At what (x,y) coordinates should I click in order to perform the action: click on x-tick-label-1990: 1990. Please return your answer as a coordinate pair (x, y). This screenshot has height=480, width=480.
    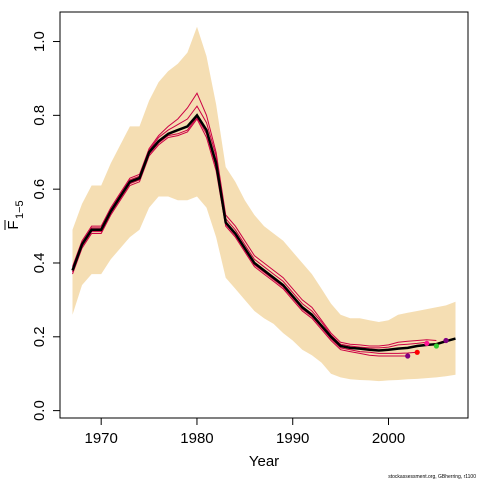
    Looking at the image, I should click on (292, 438).